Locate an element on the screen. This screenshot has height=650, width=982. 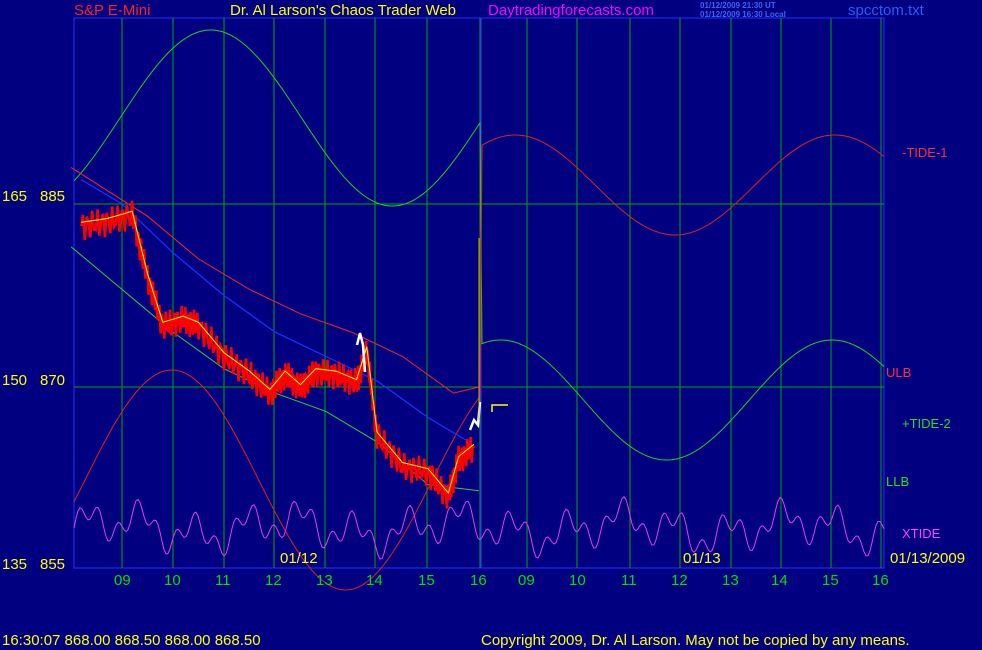
instrument-label: S&P E-Mini is located at coordinates (112, 10).